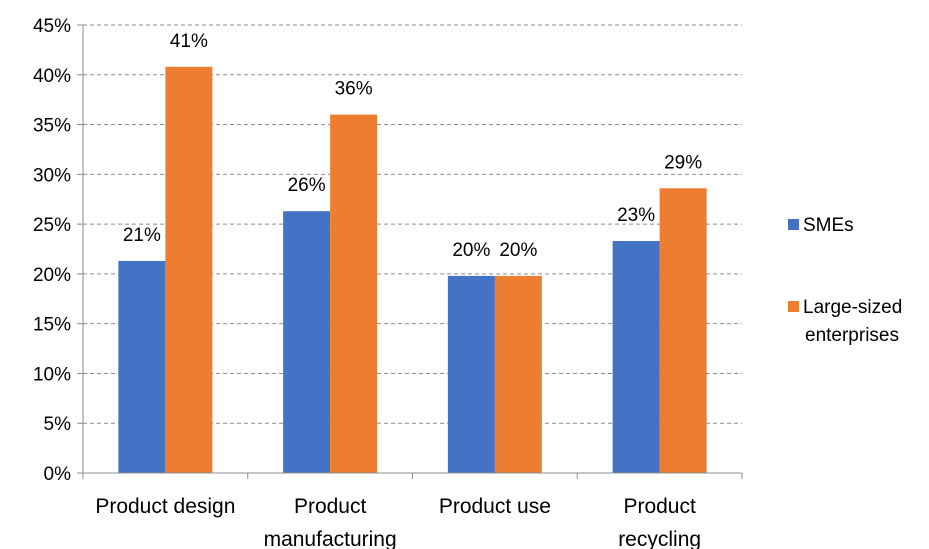 This screenshot has height=549, width=929. What do you see at coordinates (852, 321) in the screenshot?
I see `legend-label: Large-sized enterprises` at bounding box center [852, 321].